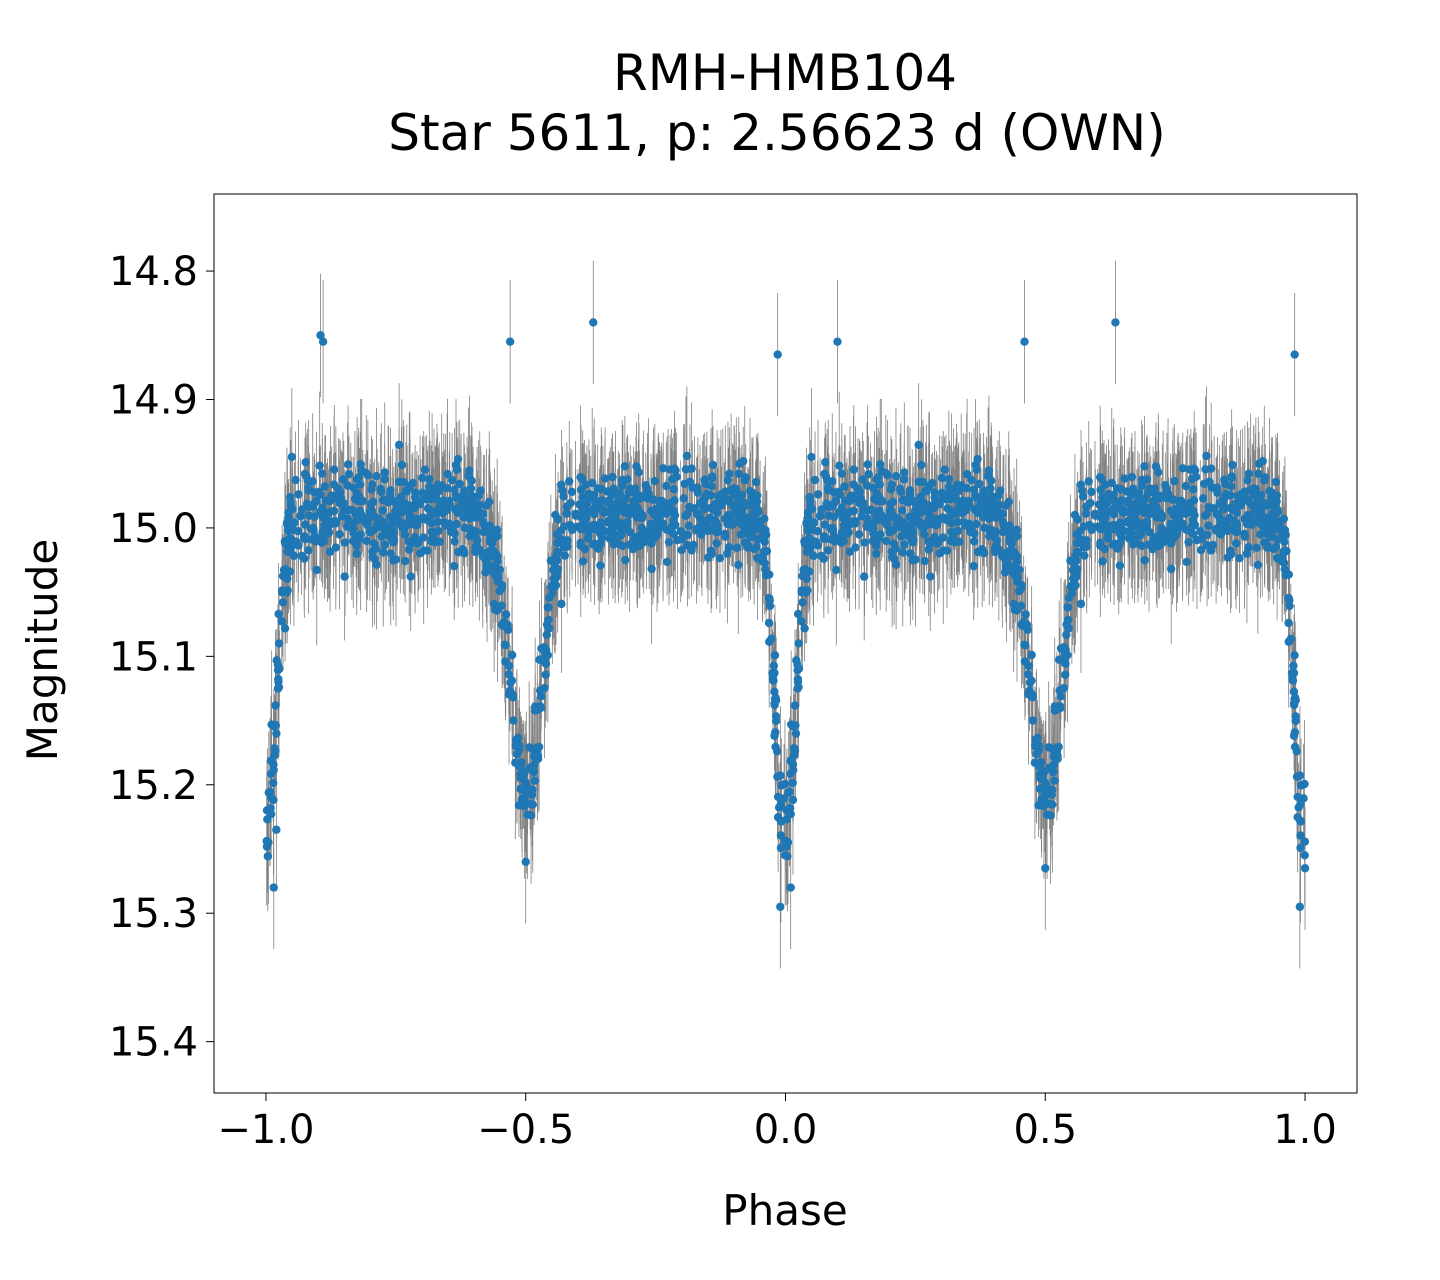 This screenshot has width=1440, height=1280. Describe the element at coordinates (161, 657) in the screenshot. I see `y-axis-ticks: 14.8 14.9 15.0 15.1 15.2 15.3 15.4` at that location.